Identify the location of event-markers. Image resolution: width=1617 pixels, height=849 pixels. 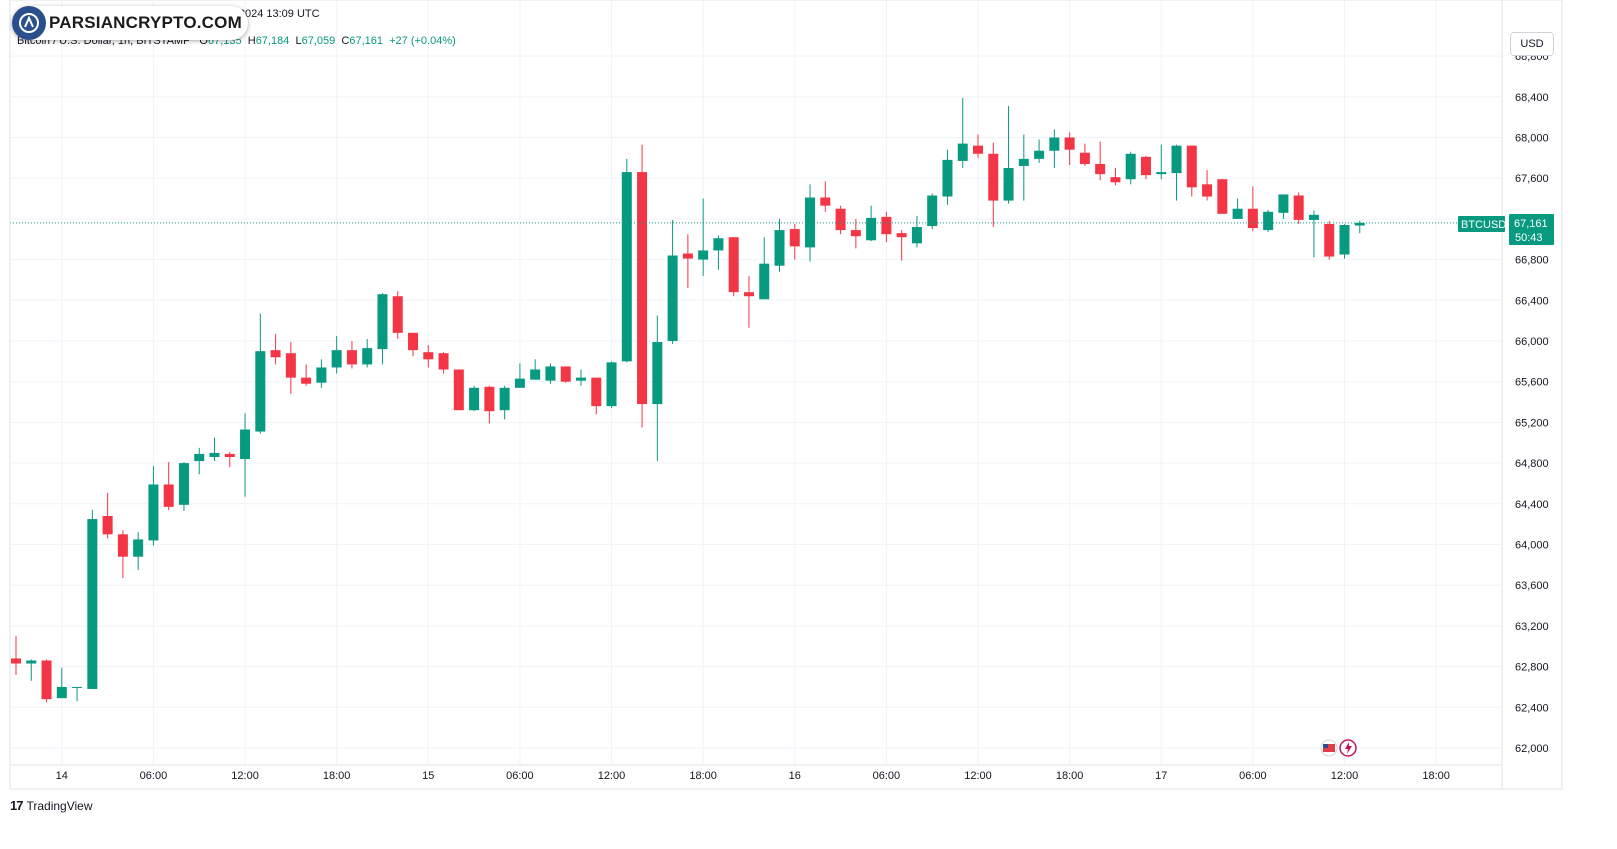
(1338, 748).